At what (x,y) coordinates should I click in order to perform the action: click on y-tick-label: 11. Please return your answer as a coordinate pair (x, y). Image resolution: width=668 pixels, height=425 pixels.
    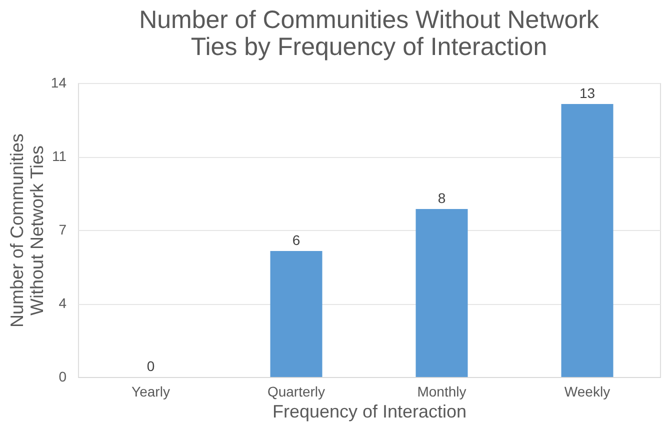
    Looking at the image, I should click on (59, 156).